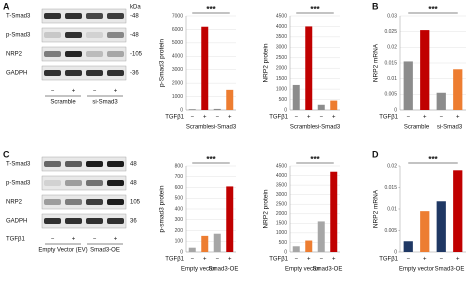  I want to click on y-tick-label: 0.025, so click(390, 32).